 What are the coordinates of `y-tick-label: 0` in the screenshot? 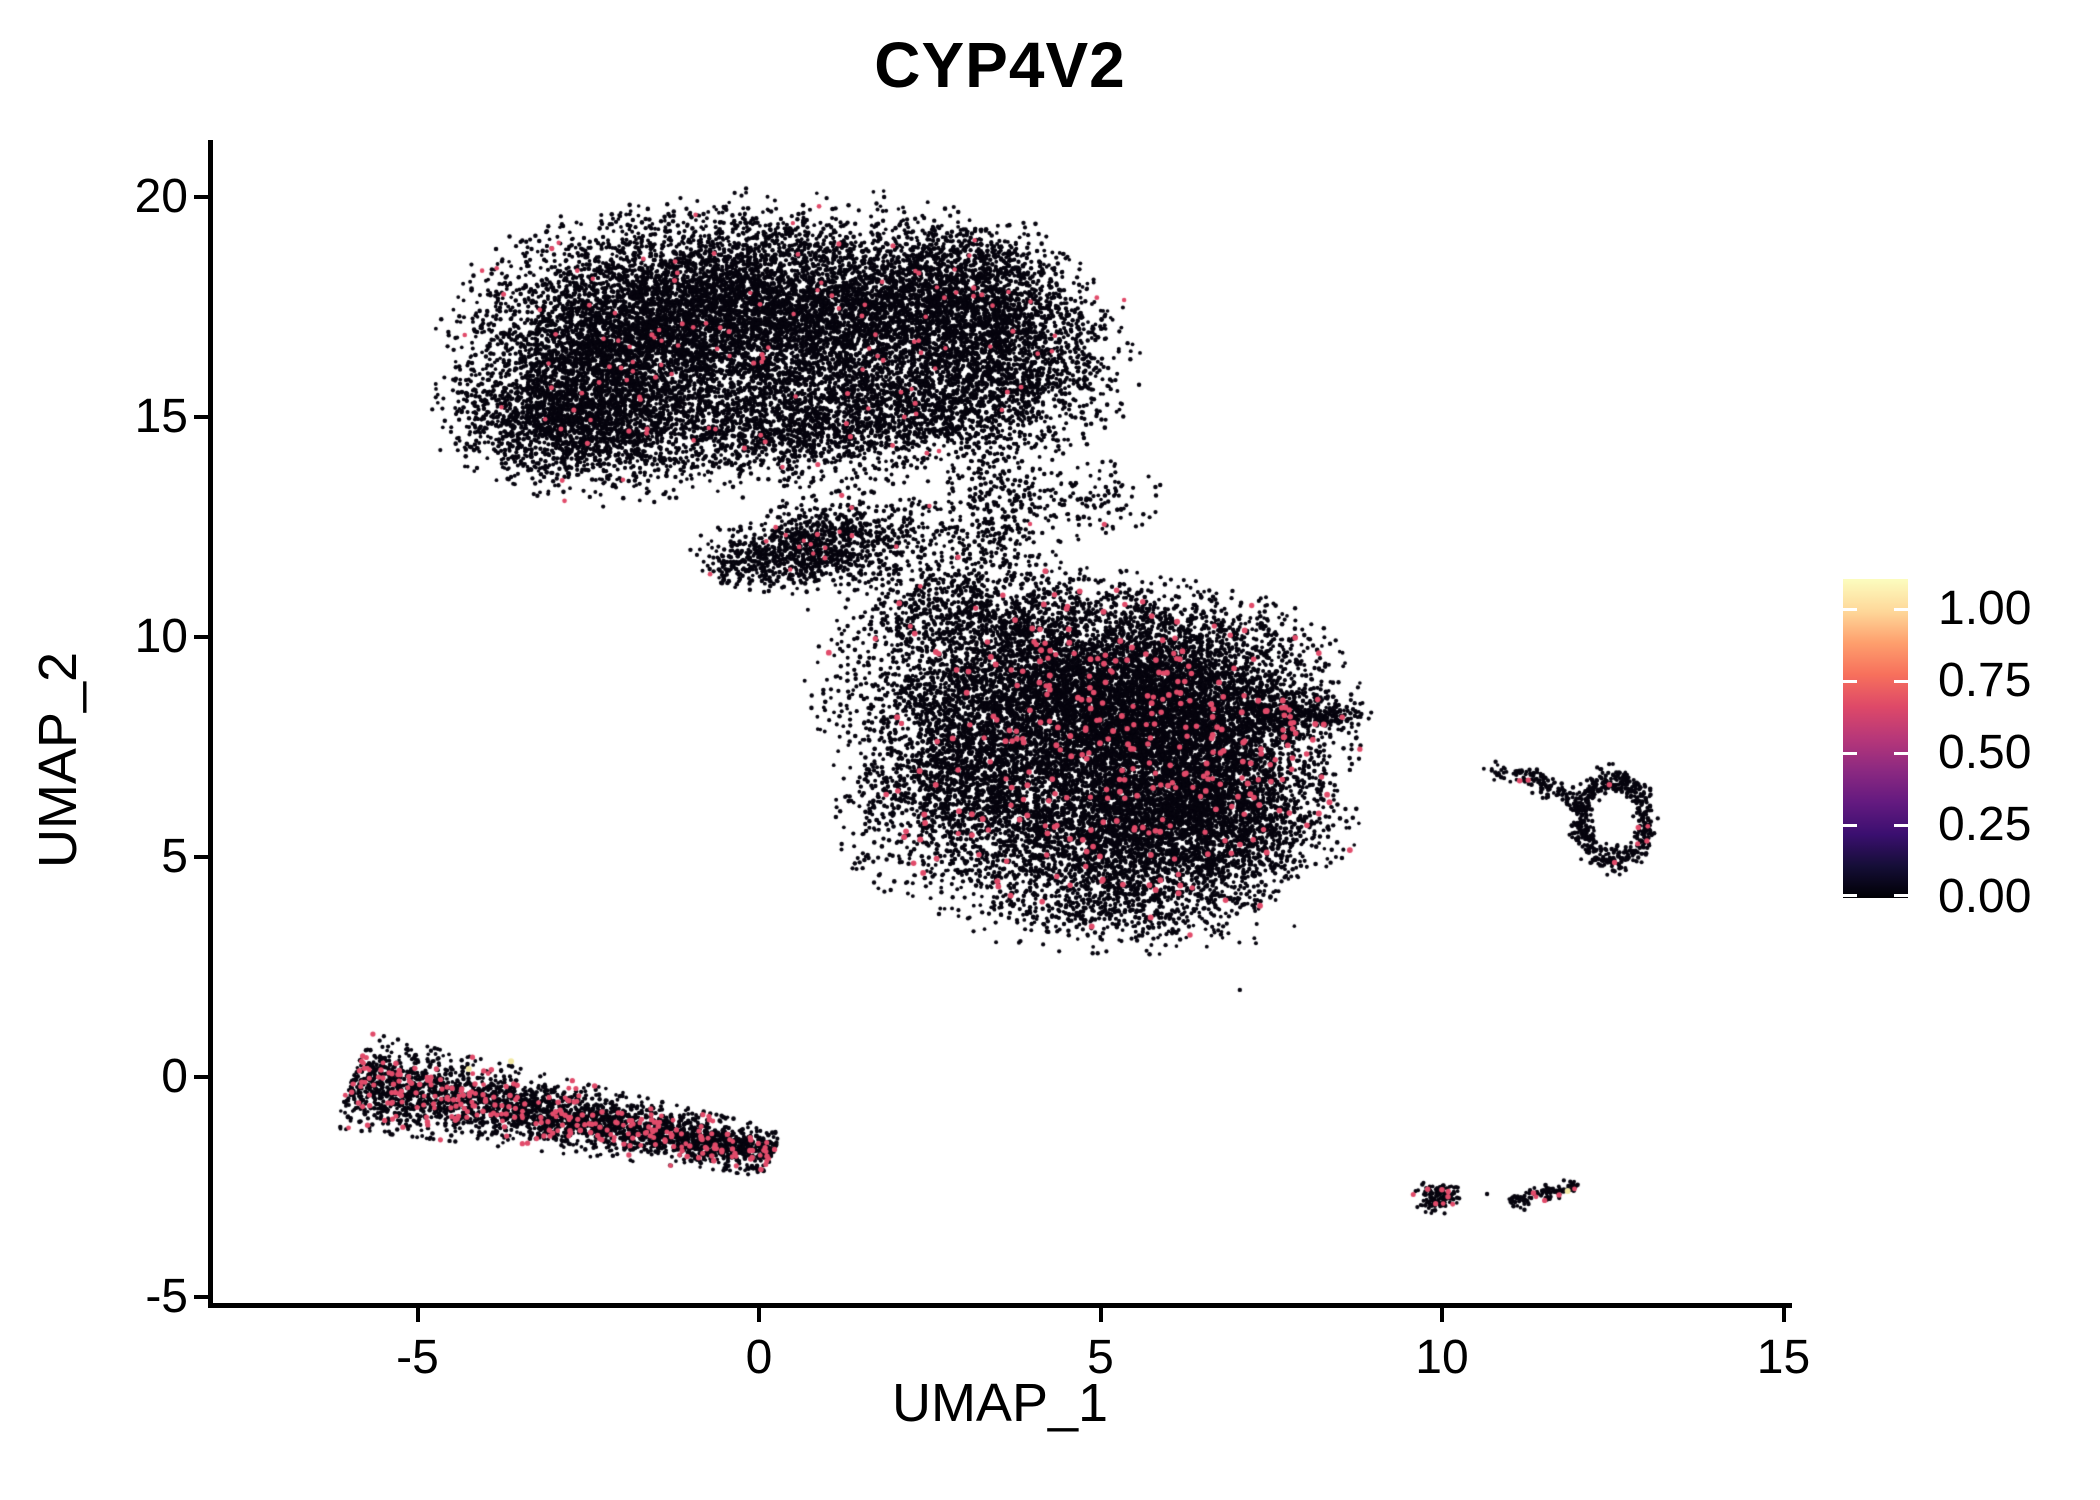 It's located at (174, 1076).